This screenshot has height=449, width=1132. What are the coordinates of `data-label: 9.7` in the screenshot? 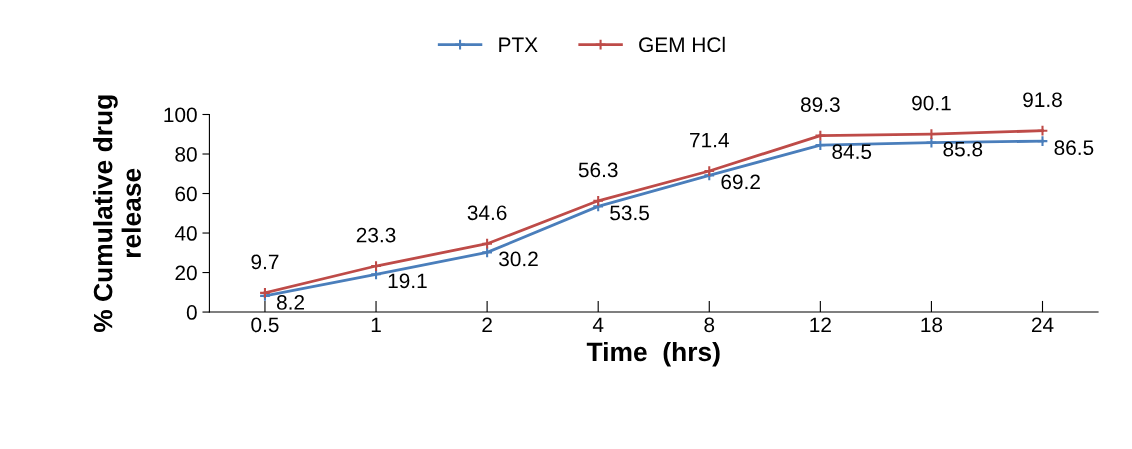 It's located at (265, 262).